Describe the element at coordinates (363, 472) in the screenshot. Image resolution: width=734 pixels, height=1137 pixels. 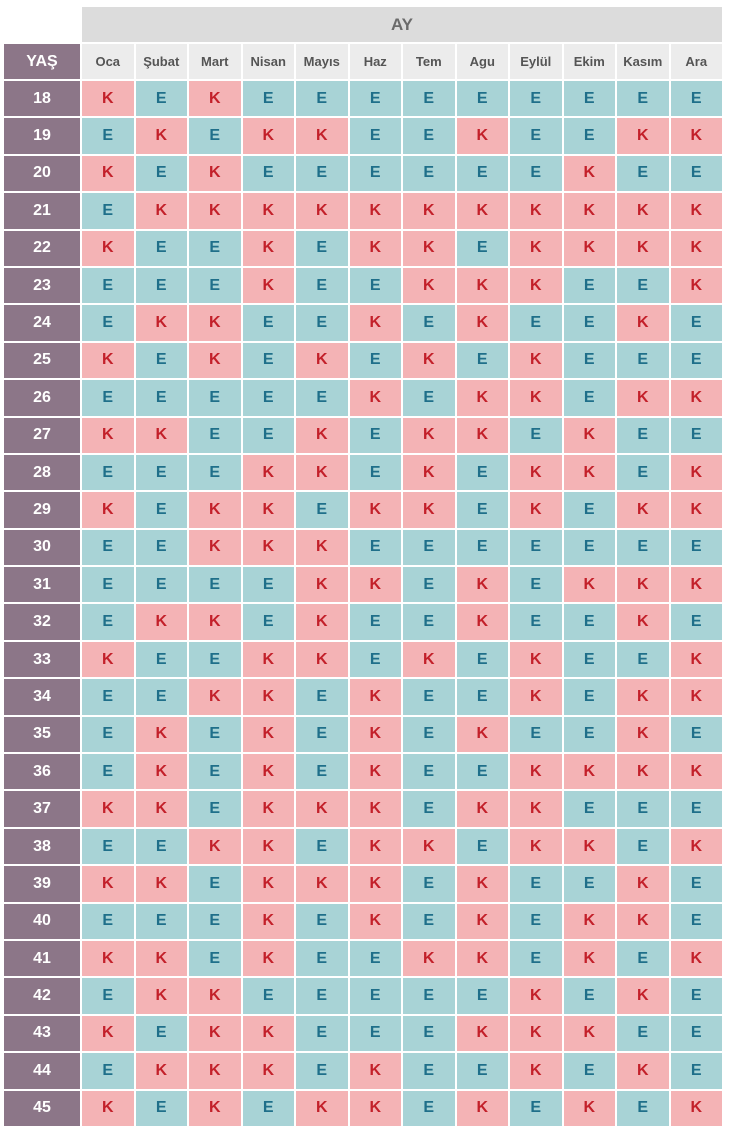
I see `table-row: 28 E E E K K E K E K K E K` at that location.